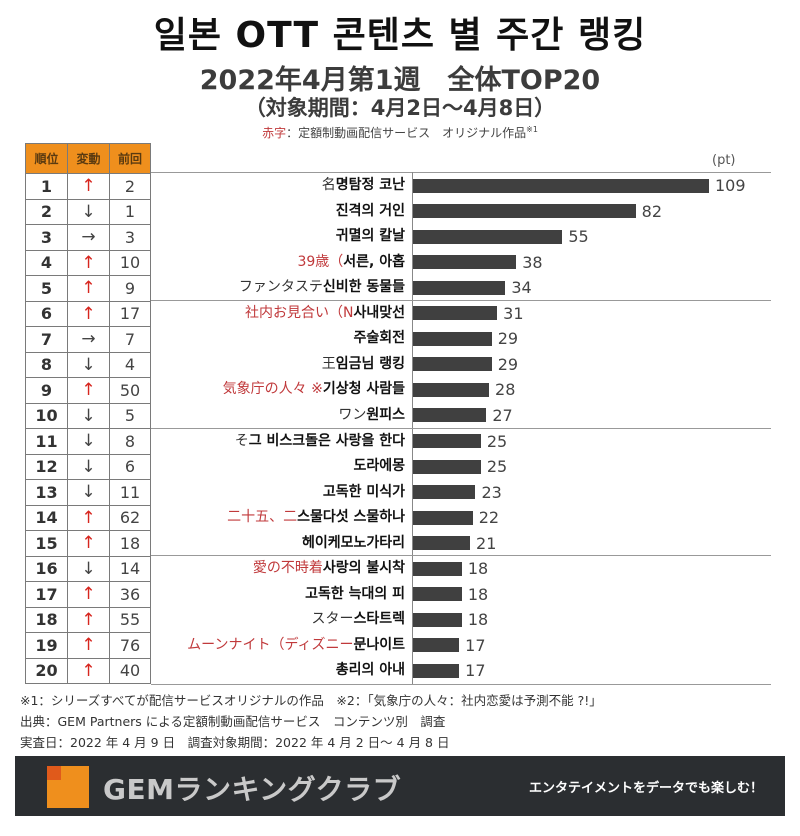  I want to click on value-label: 25, so click(497, 467).